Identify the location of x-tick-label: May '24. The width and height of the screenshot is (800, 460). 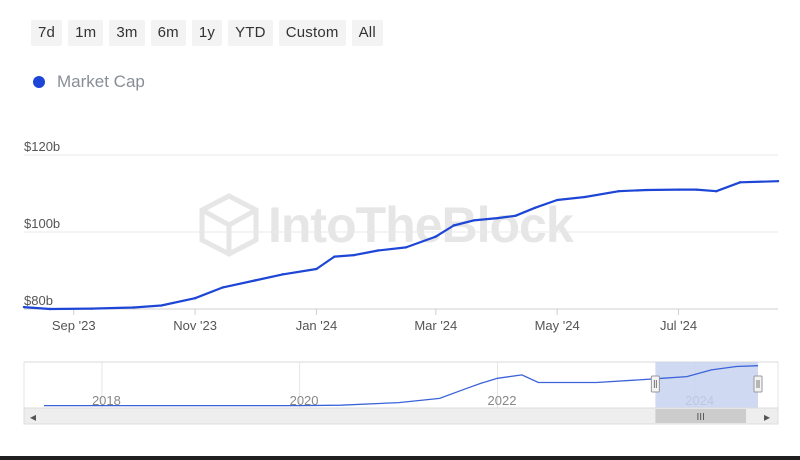
(557, 325).